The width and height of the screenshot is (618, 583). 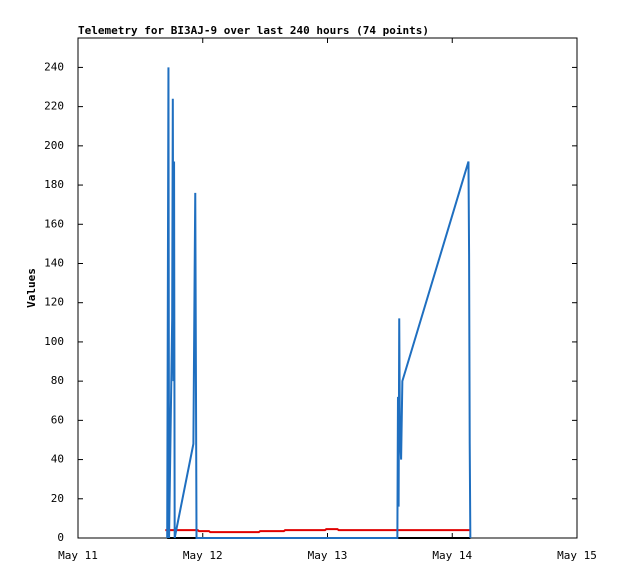 What do you see at coordinates (452, 555) in the screenshot?
I see `x-tick-label: May 14` at bounding box center [452, 555].